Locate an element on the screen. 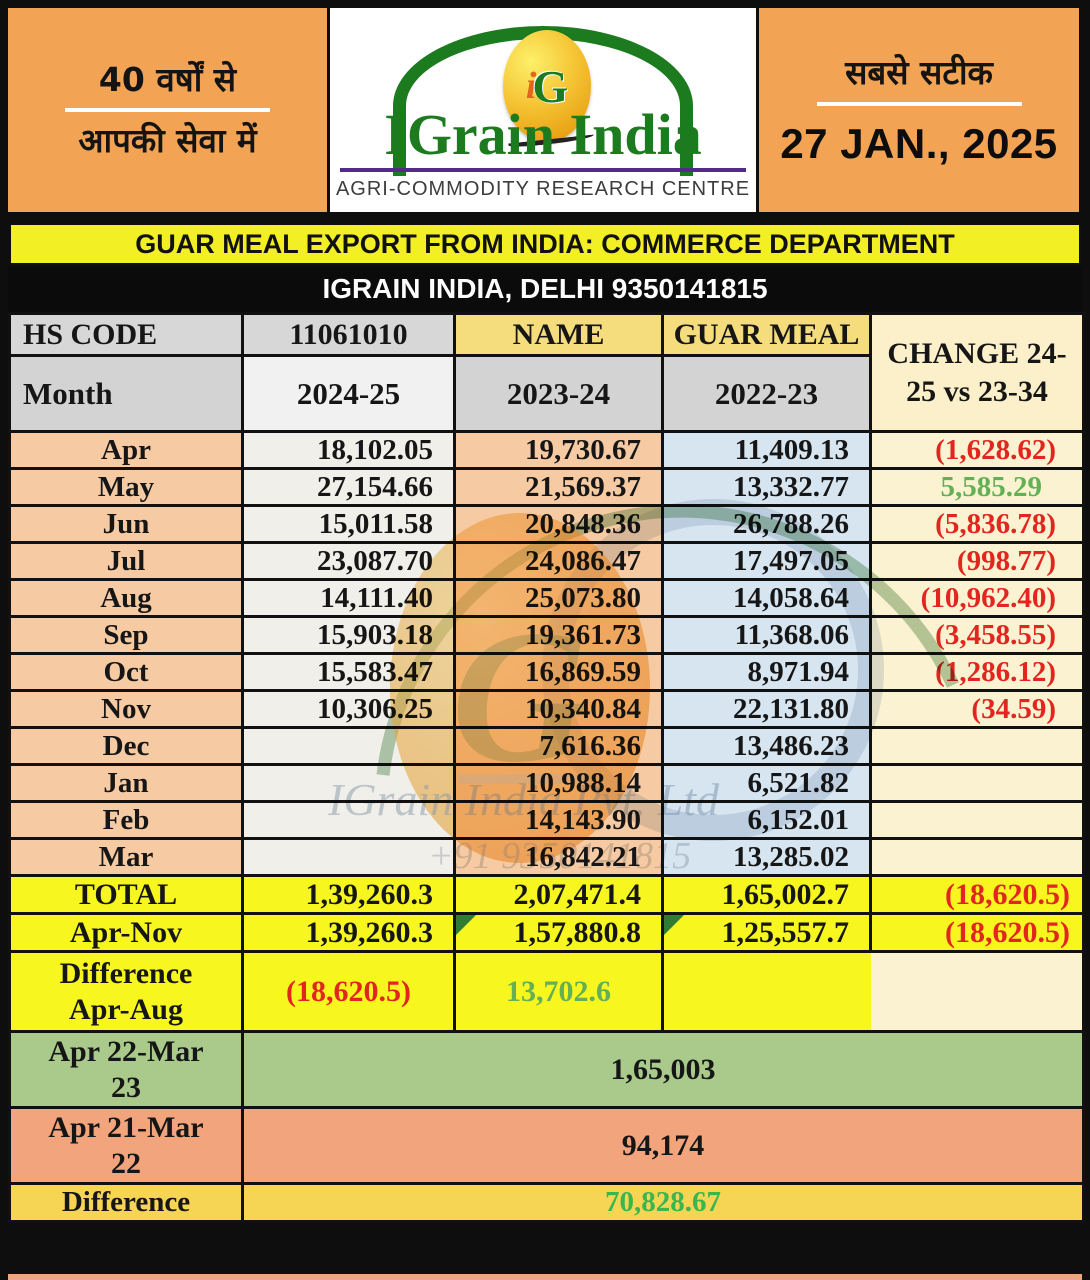  month-cell: May is located at coordinates (126, 487).